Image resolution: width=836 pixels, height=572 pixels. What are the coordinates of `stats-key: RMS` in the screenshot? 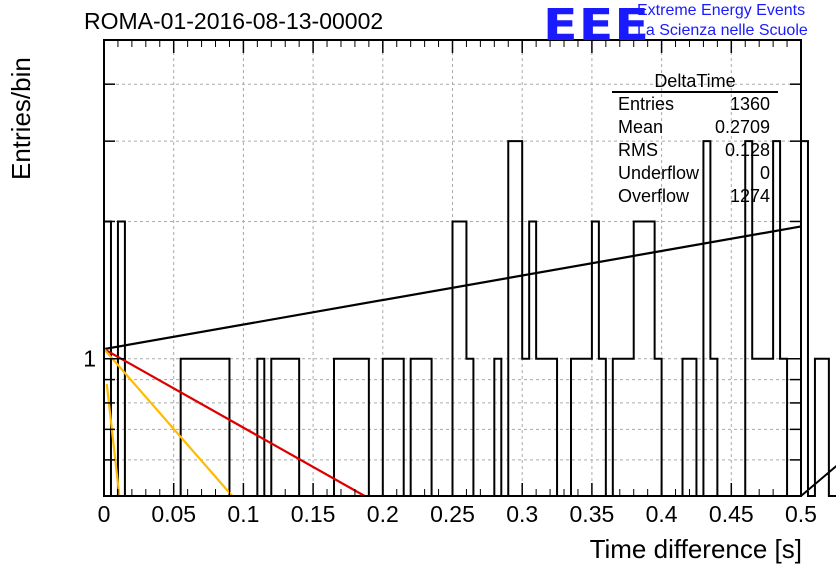 It's located at (638, 150).